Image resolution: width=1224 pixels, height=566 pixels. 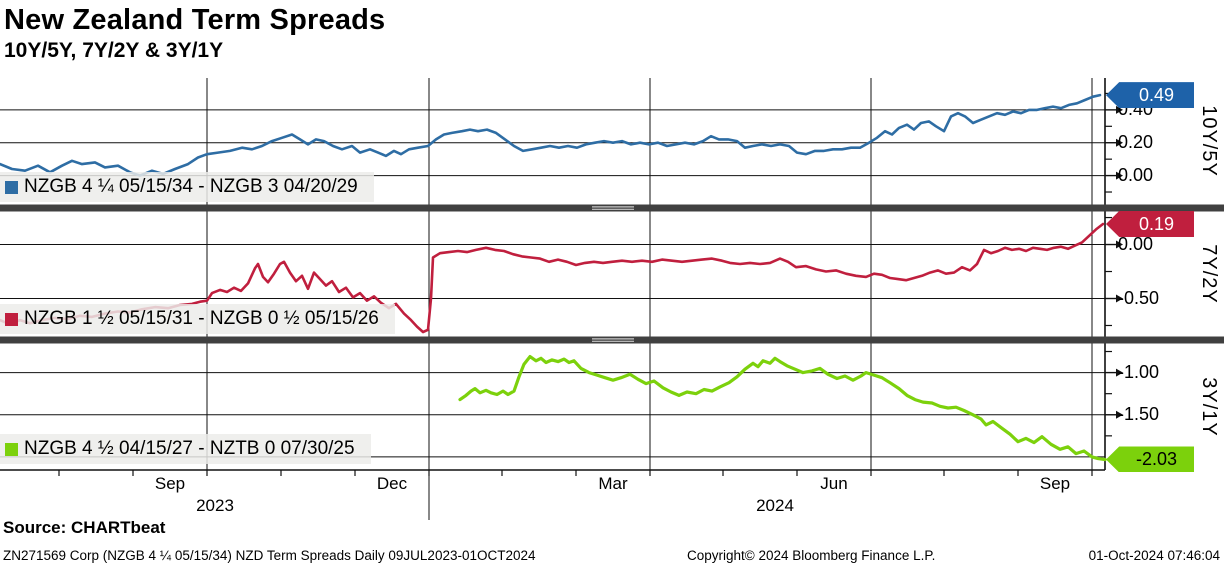 What do you see at coordinates (195, 20) in the screenshot?
I see `page-title: New Zealand Term Spreads` at bounding box center [195, 20].